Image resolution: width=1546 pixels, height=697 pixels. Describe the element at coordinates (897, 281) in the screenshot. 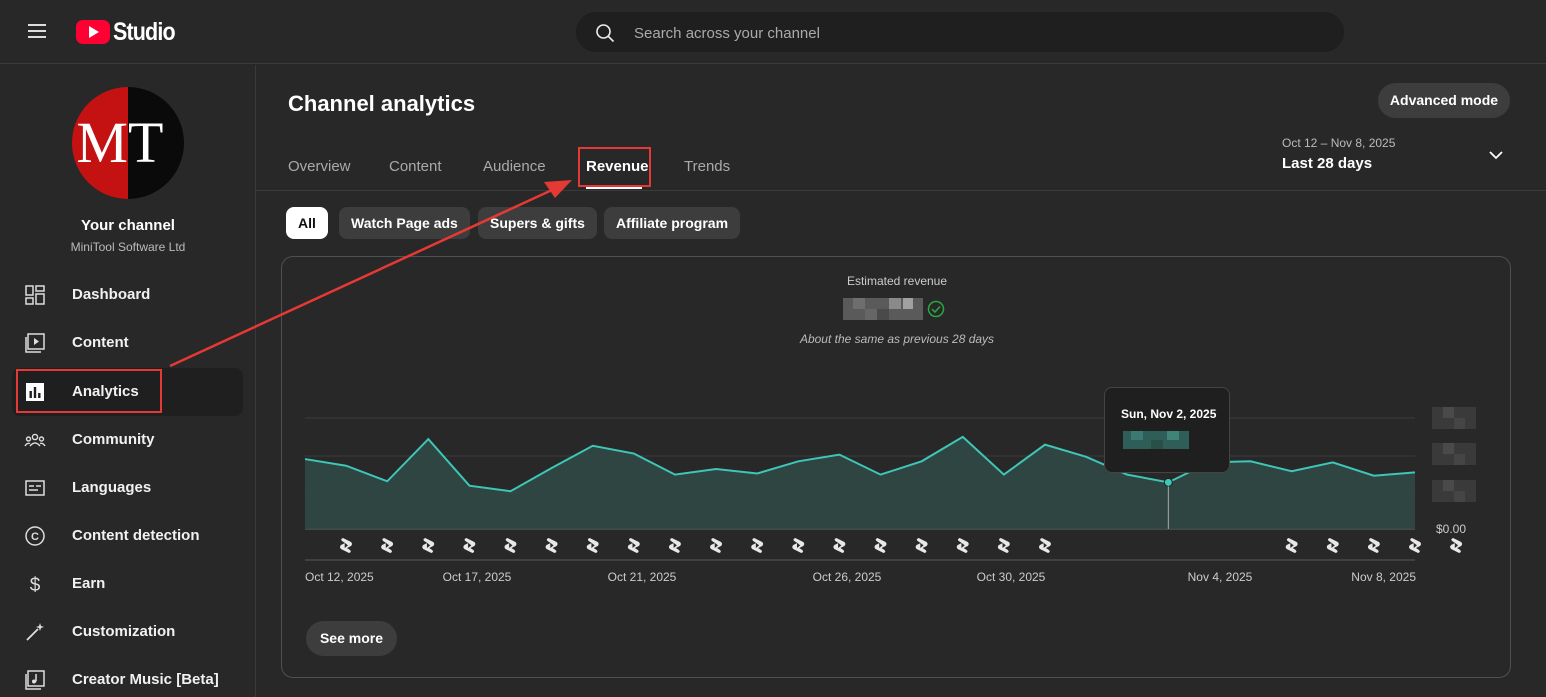

I see `metric-title: Estimated revenue` at that location.